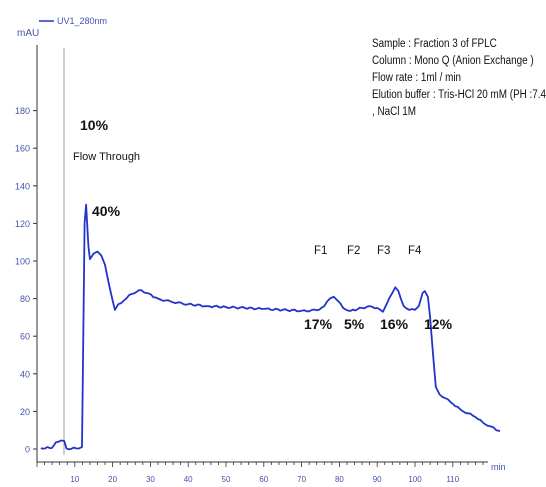  What do you see at coordinates (417, 78) in the screenshot?
I see `info-flow-rate: Flow rate : 1ml / min` at bounding box center [417, 78].